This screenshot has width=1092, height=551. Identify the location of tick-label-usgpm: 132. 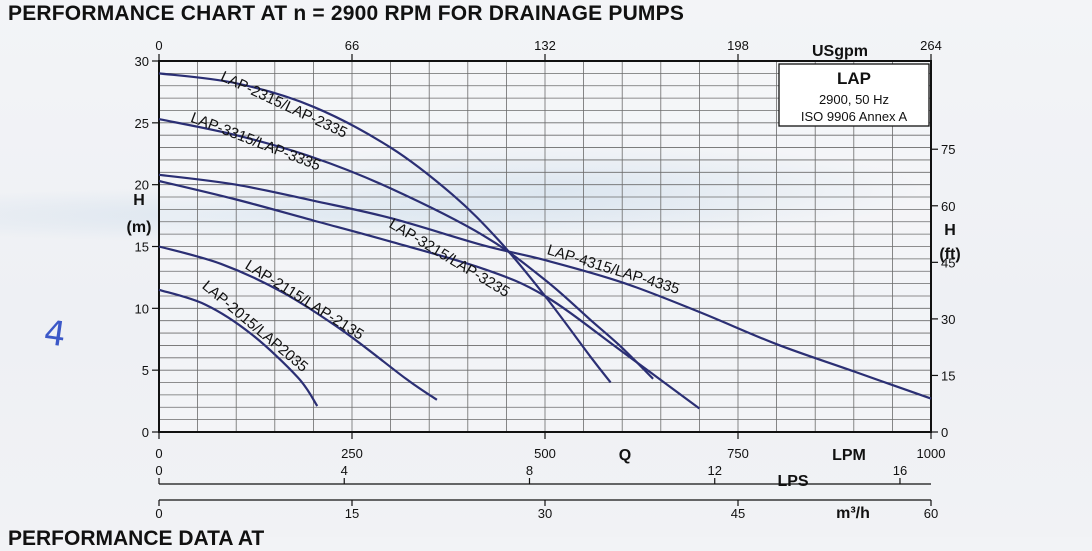
(545, 45).